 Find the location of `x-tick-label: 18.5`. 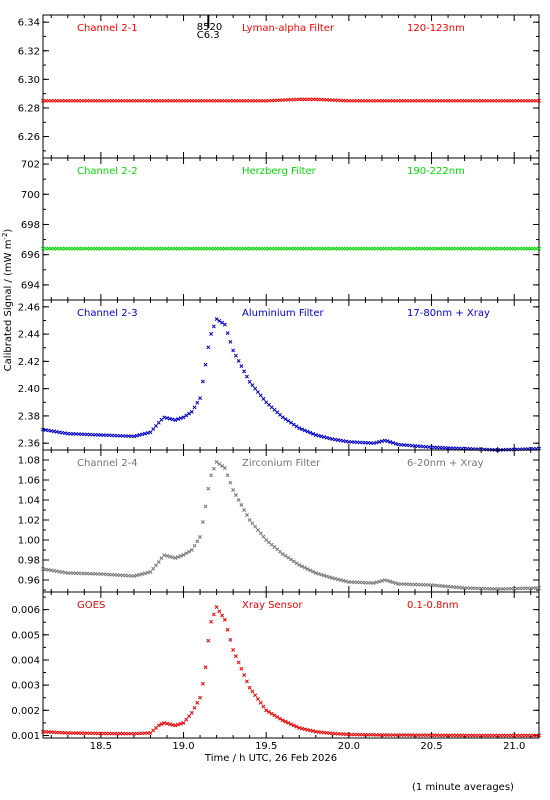

x-tick-label: 18.5 is located at coordinates (101, 746).